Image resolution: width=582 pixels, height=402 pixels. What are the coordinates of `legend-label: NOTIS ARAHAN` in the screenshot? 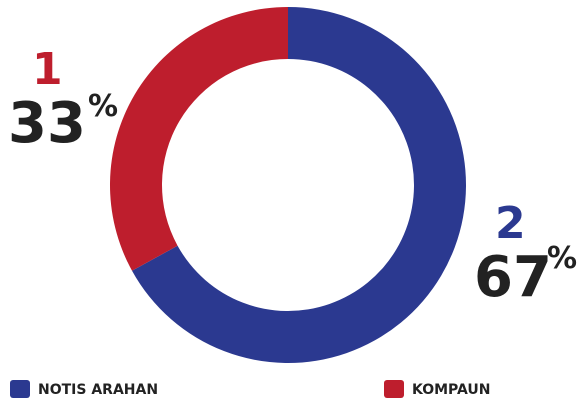 It's located at (98, 390).